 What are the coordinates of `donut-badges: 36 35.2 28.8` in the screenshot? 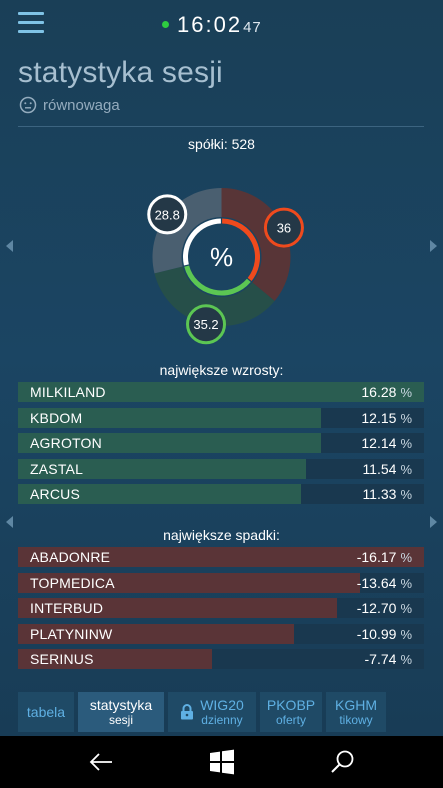 It's located at (225, 269).